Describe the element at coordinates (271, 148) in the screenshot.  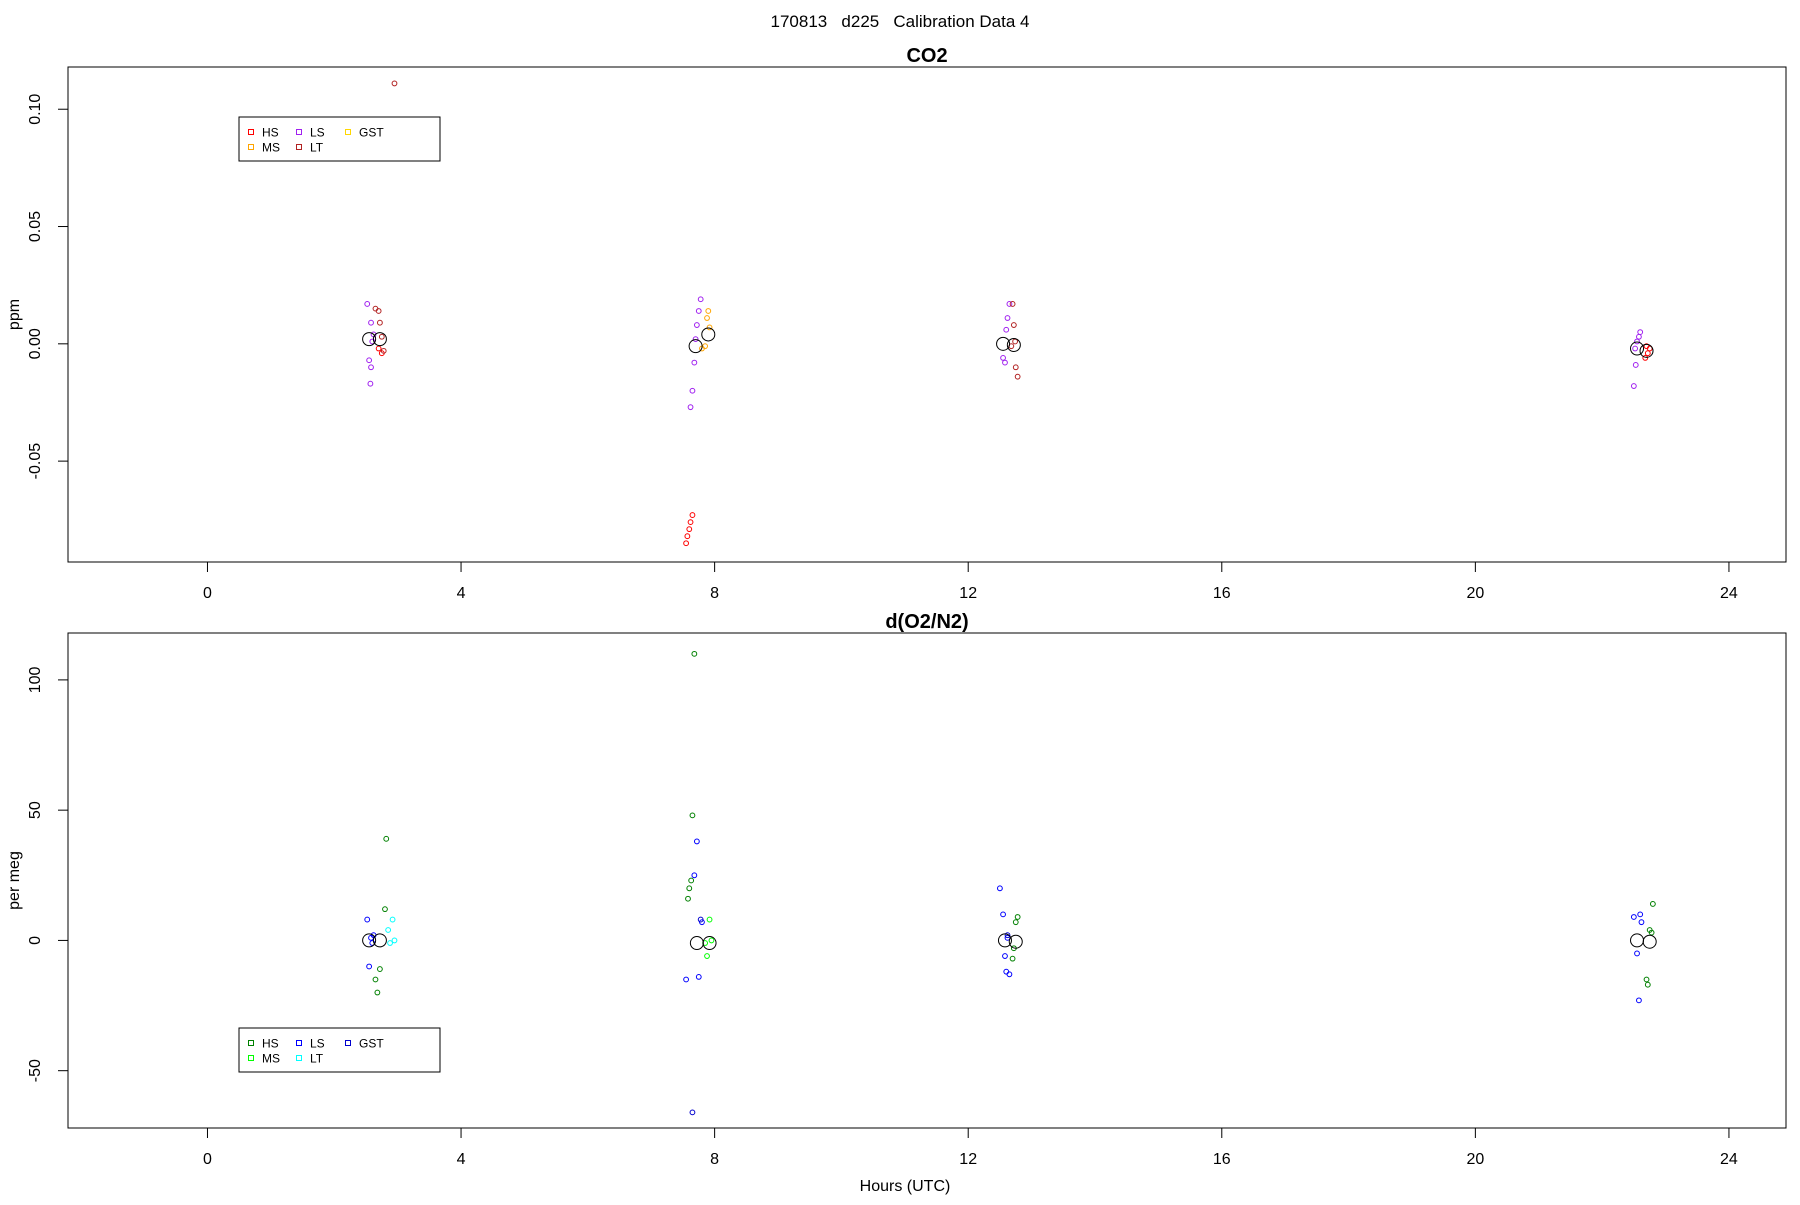
I see `legend-label-ms: MS` at that location.